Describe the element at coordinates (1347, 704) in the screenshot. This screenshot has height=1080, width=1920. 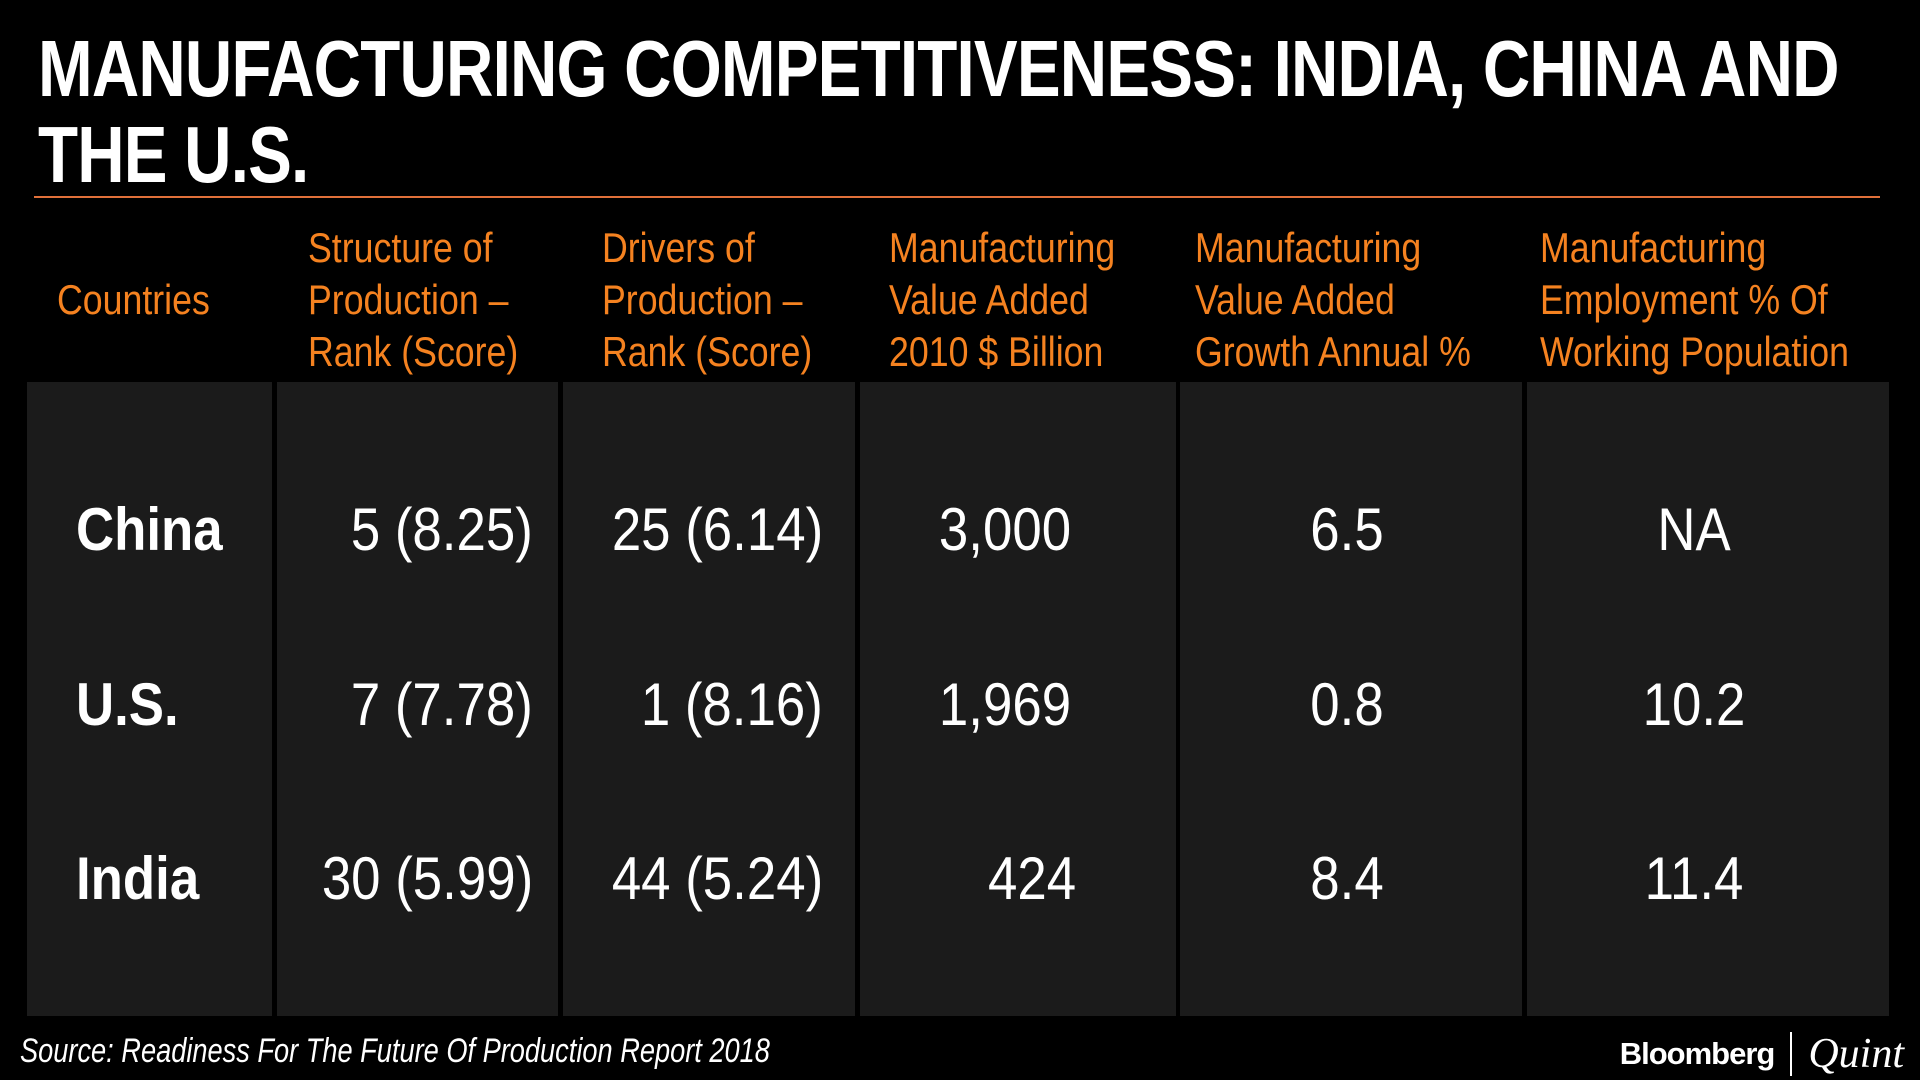
I see `cell-growth-us: 0.8` at that location.